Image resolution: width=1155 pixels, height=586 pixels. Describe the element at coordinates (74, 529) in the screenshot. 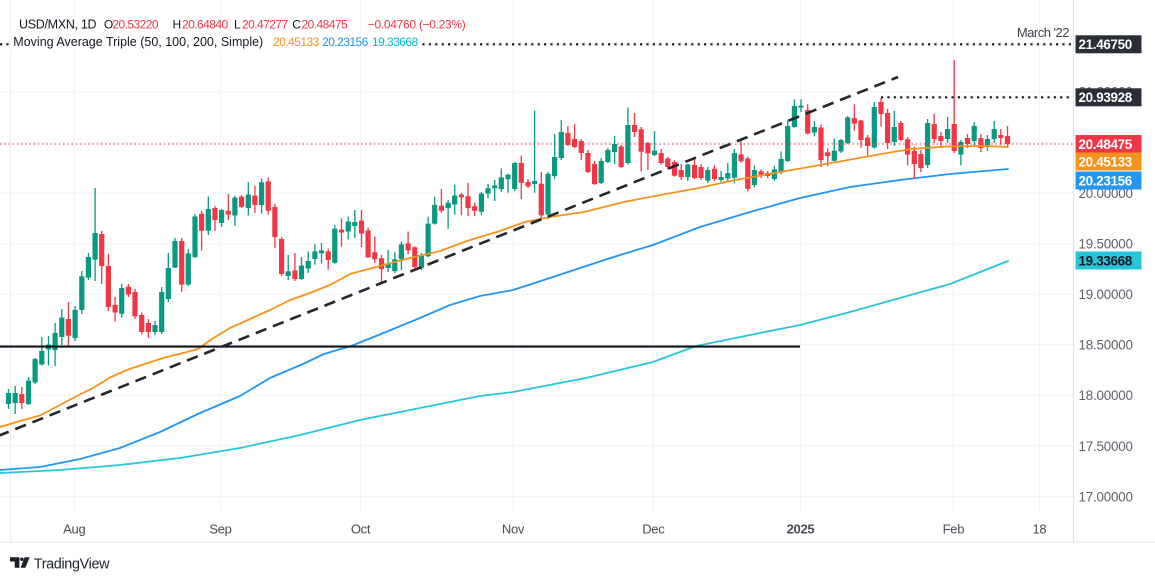

I see `svg-text: Aug` at that location.